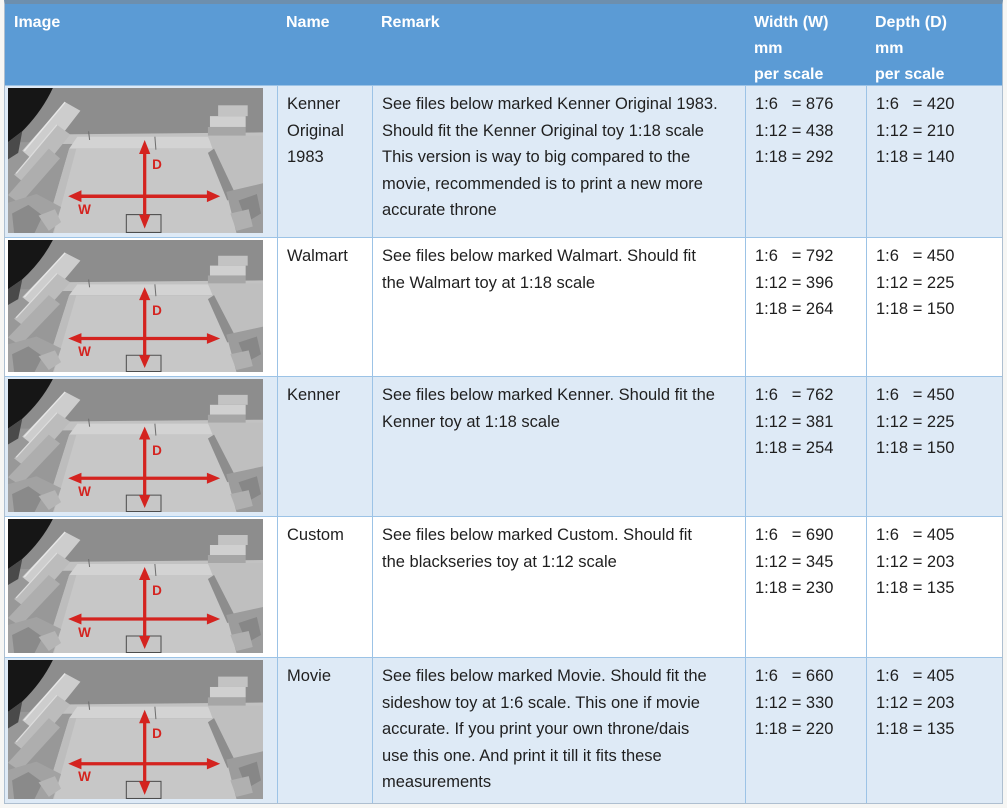  What do you see at coordinates (933, 161) in the screenshot?
I see `depth-cell: 1:6 = 420 1:12 = 210 1:18 = 140` at bounding box center [933, 161].